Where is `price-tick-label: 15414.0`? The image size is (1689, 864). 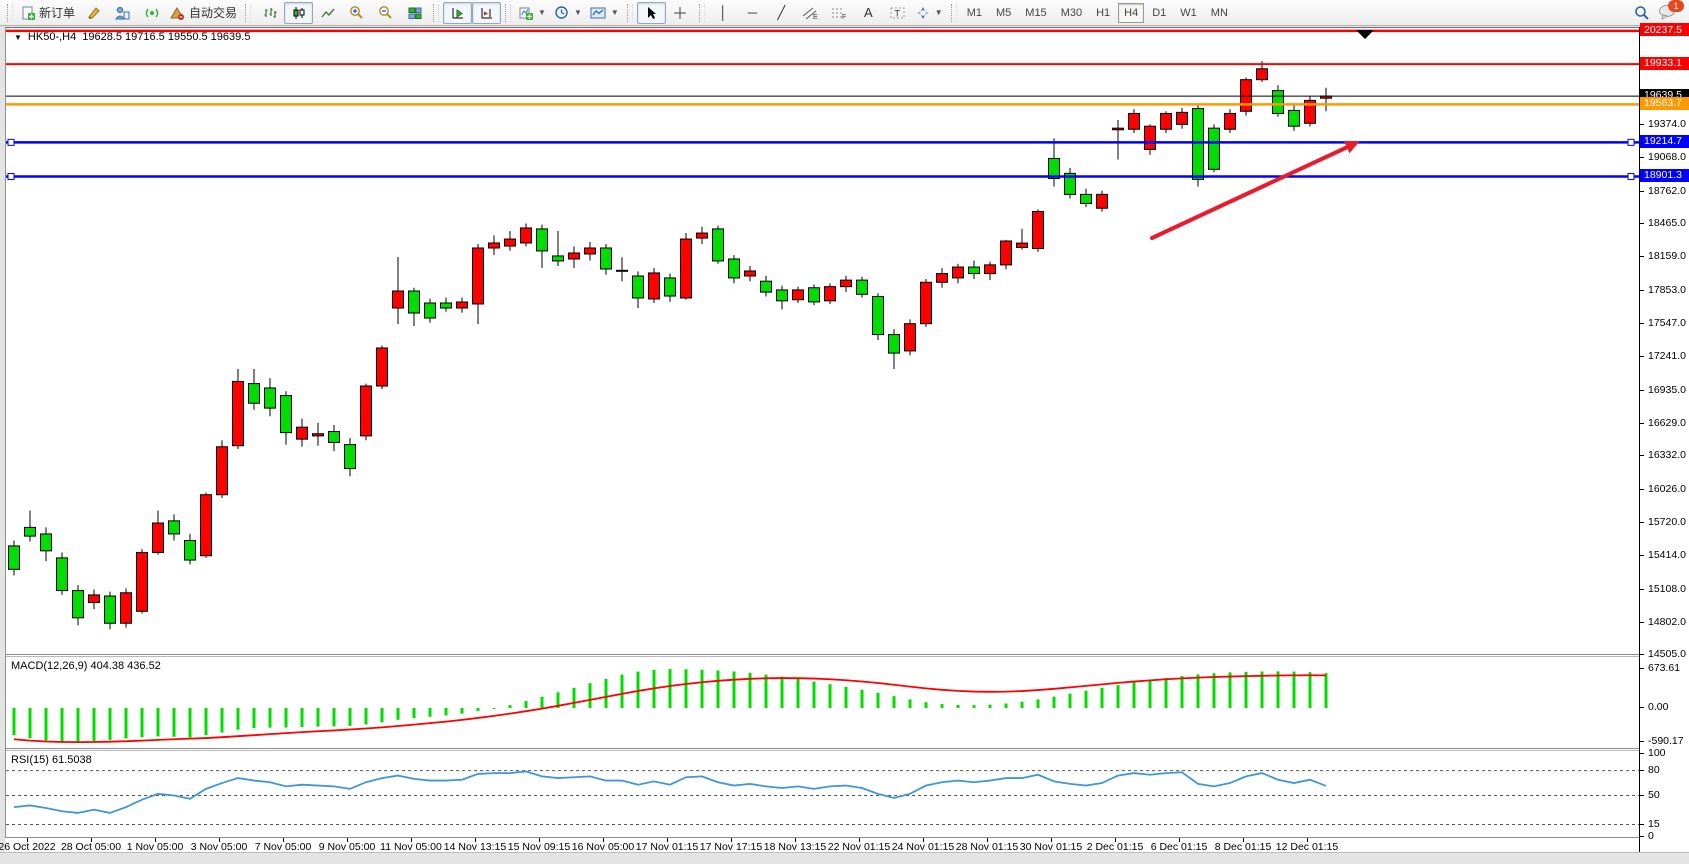 price-tick-label: 15414.0 is located at coordinates (1667, 555).